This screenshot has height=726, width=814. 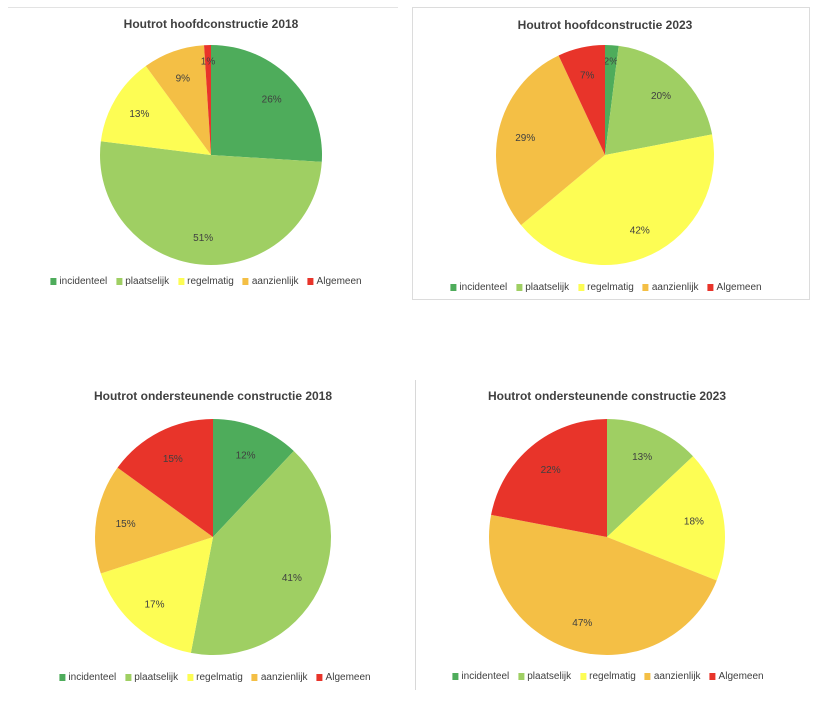 What do you see at coordinates (587, 75) in the screenshot?
I see `data-label: 7%` at bounding box center [587, 75].